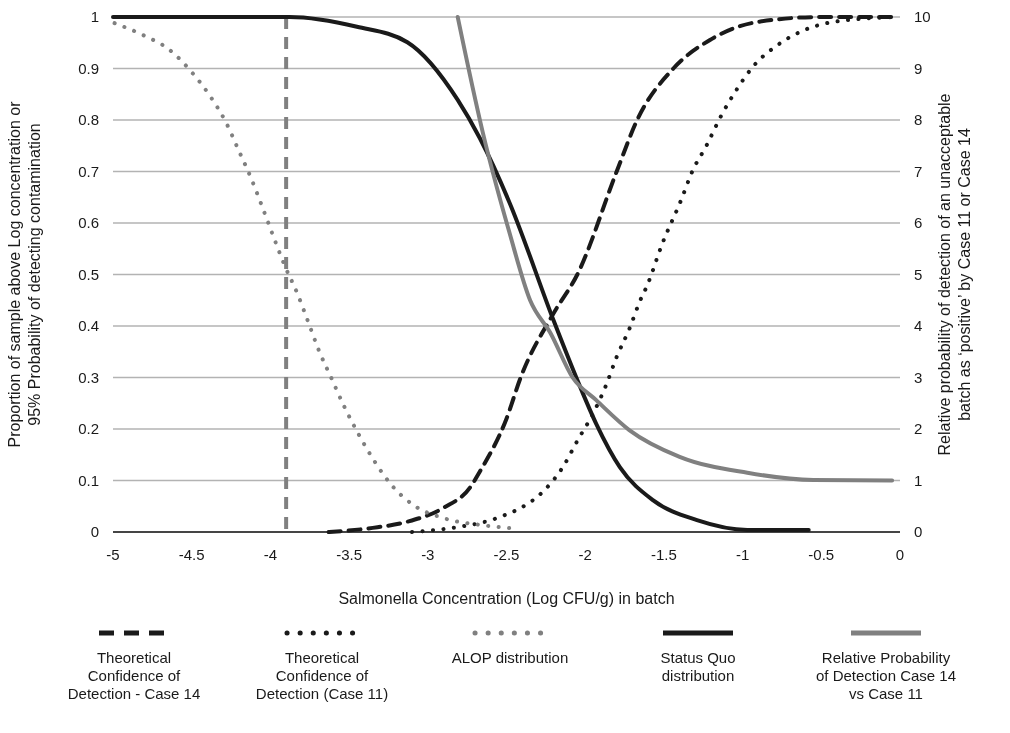 The image size is (1010, 733). I want to click on y2-tick-label: 8, so click(918, 120).